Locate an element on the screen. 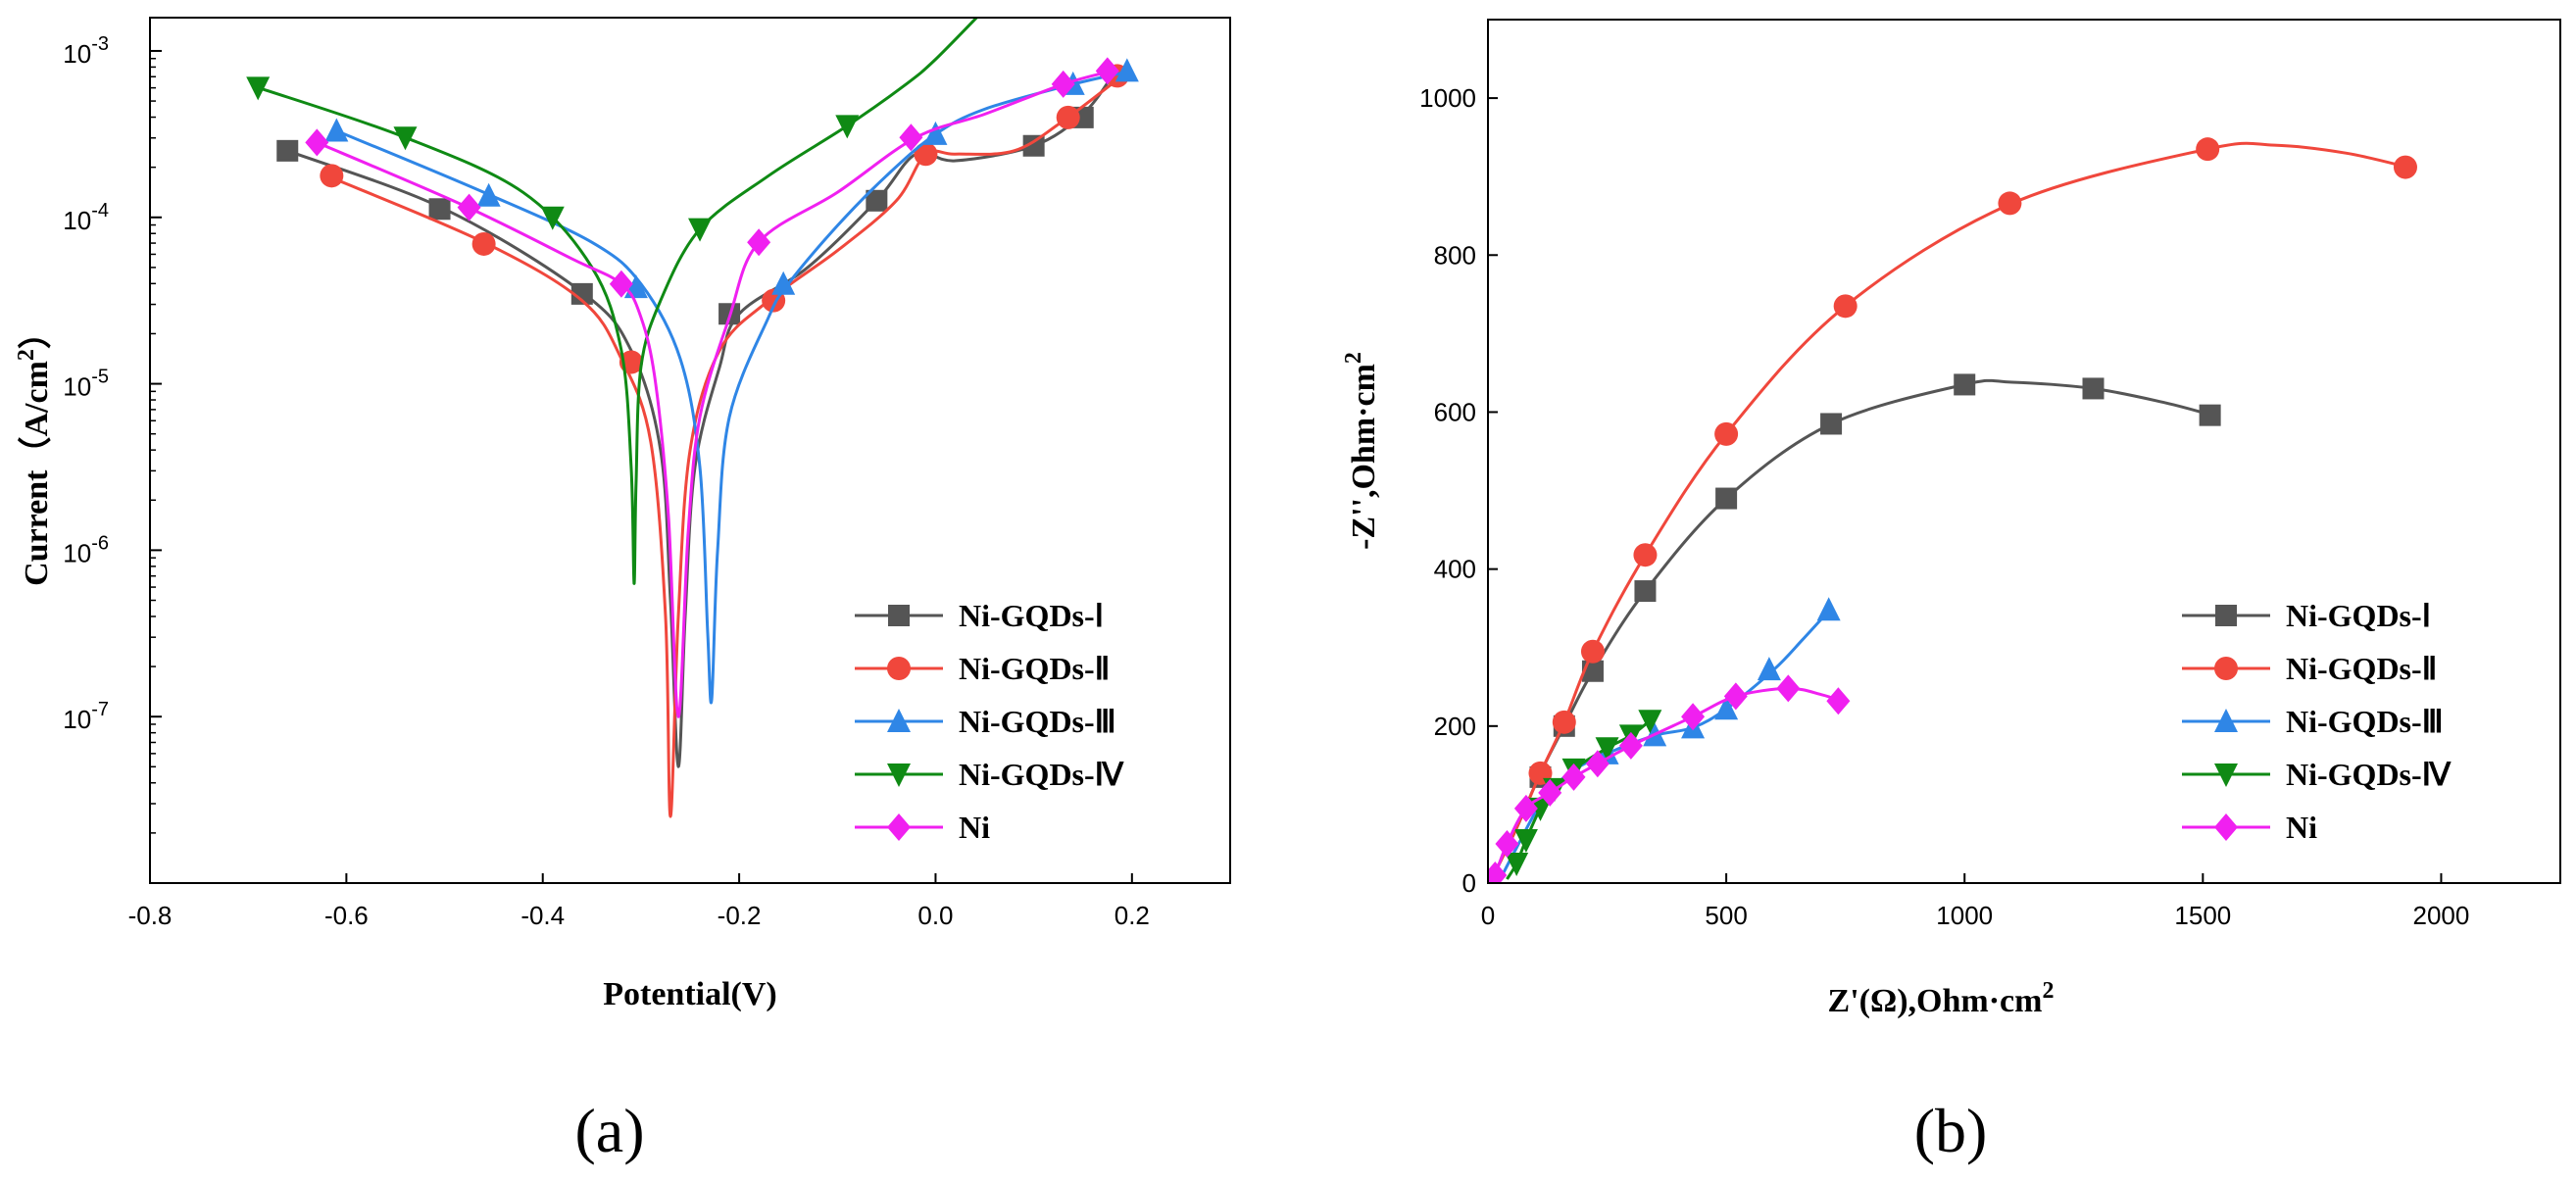 The height and width of the screenshot is (1182, 2576). chart-b-x-tick-label: 1500 is located at coordinates (2202, 915).